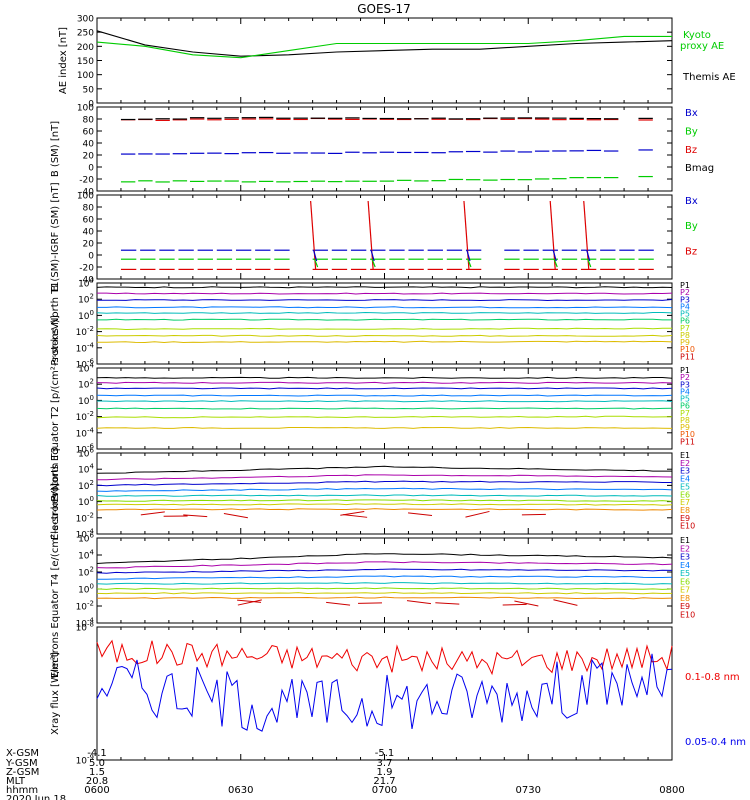 Image resolution: width=750 pixels, height=800 pixels. What do you see at coordinates (687, 614) in the screenshot?
I see `legend-entry: E10` at bounding box center [687, 614].